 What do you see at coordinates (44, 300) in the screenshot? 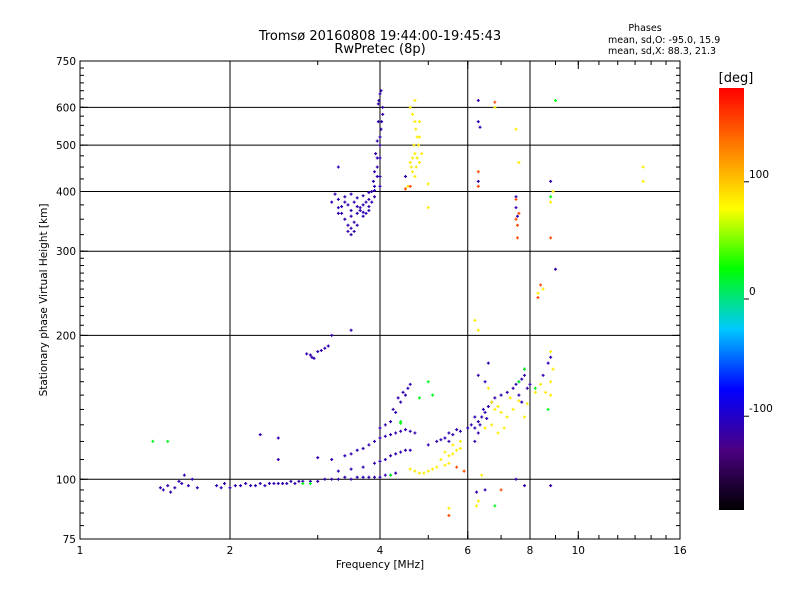
I see `y-axis-label: Stationary phase Virtual Height [km]` at bounding box center [44, 300].